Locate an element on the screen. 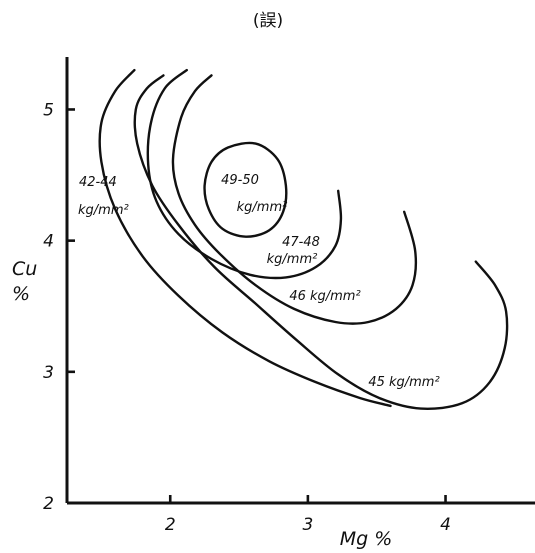 Image resolution: width=535 pixels, height=553 pixels. x-tick-label: 2 is located at coordinates (170, 525).